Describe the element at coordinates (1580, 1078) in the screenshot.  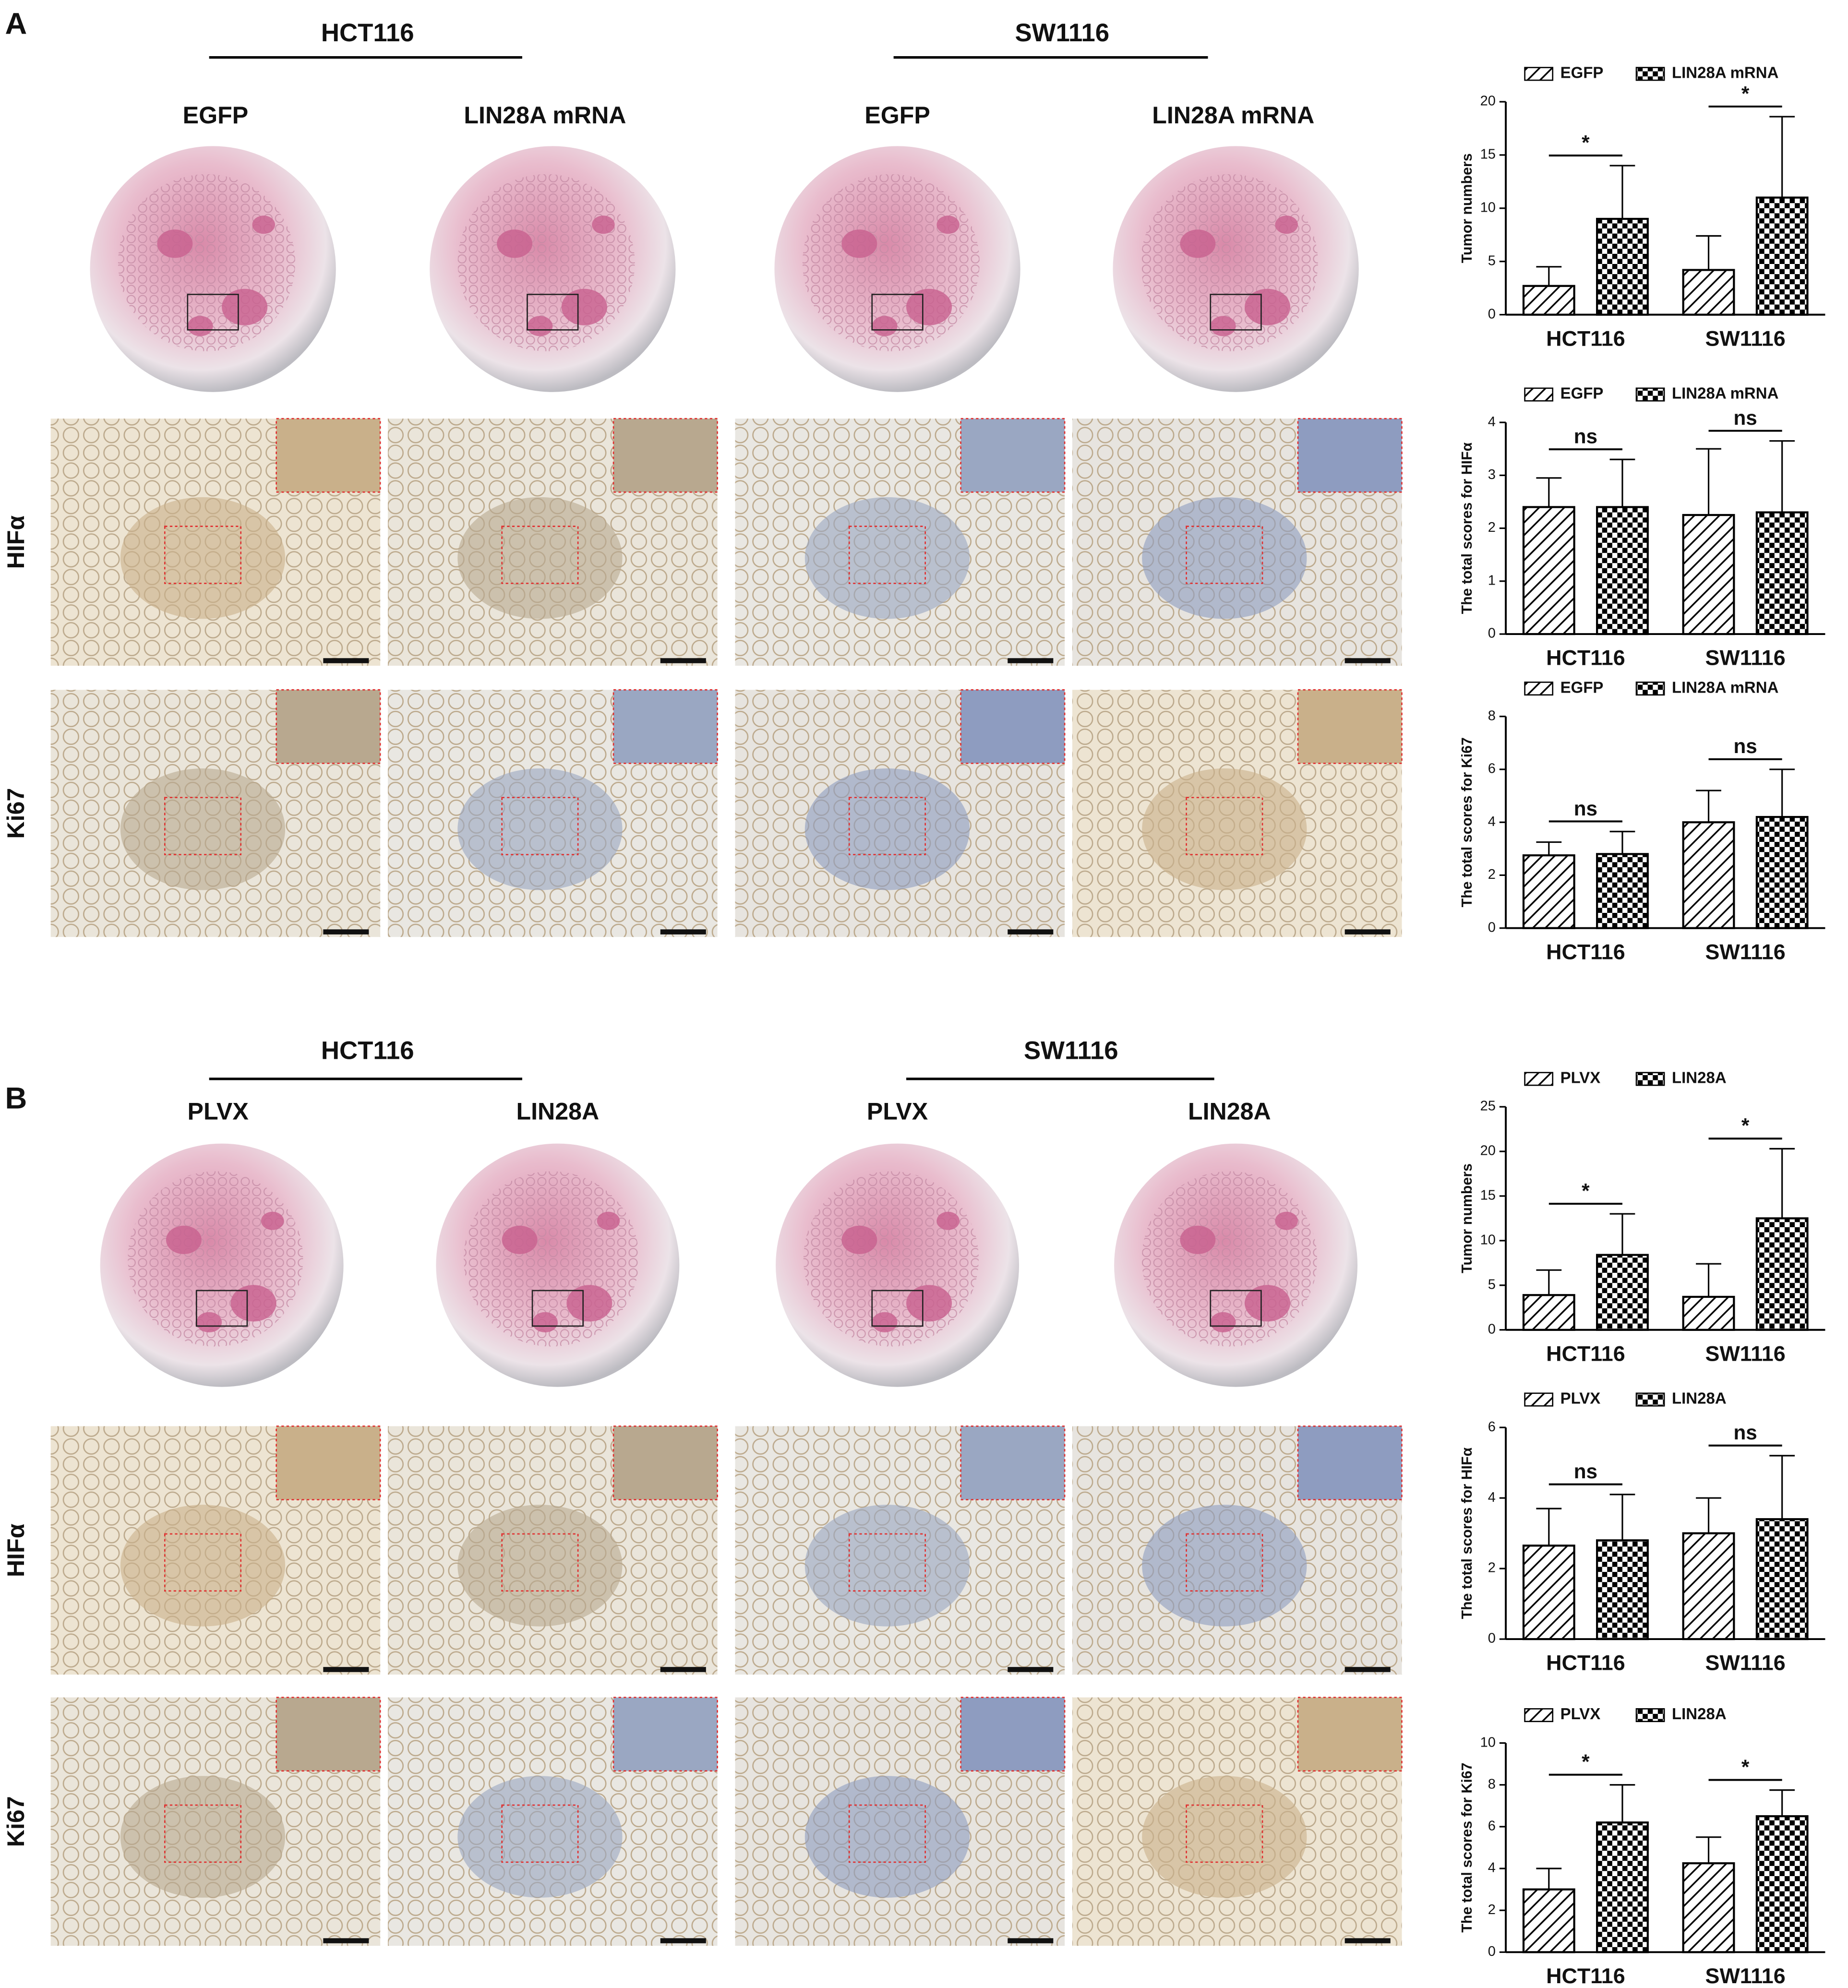
I see `legend-label: PLVX` at that location.